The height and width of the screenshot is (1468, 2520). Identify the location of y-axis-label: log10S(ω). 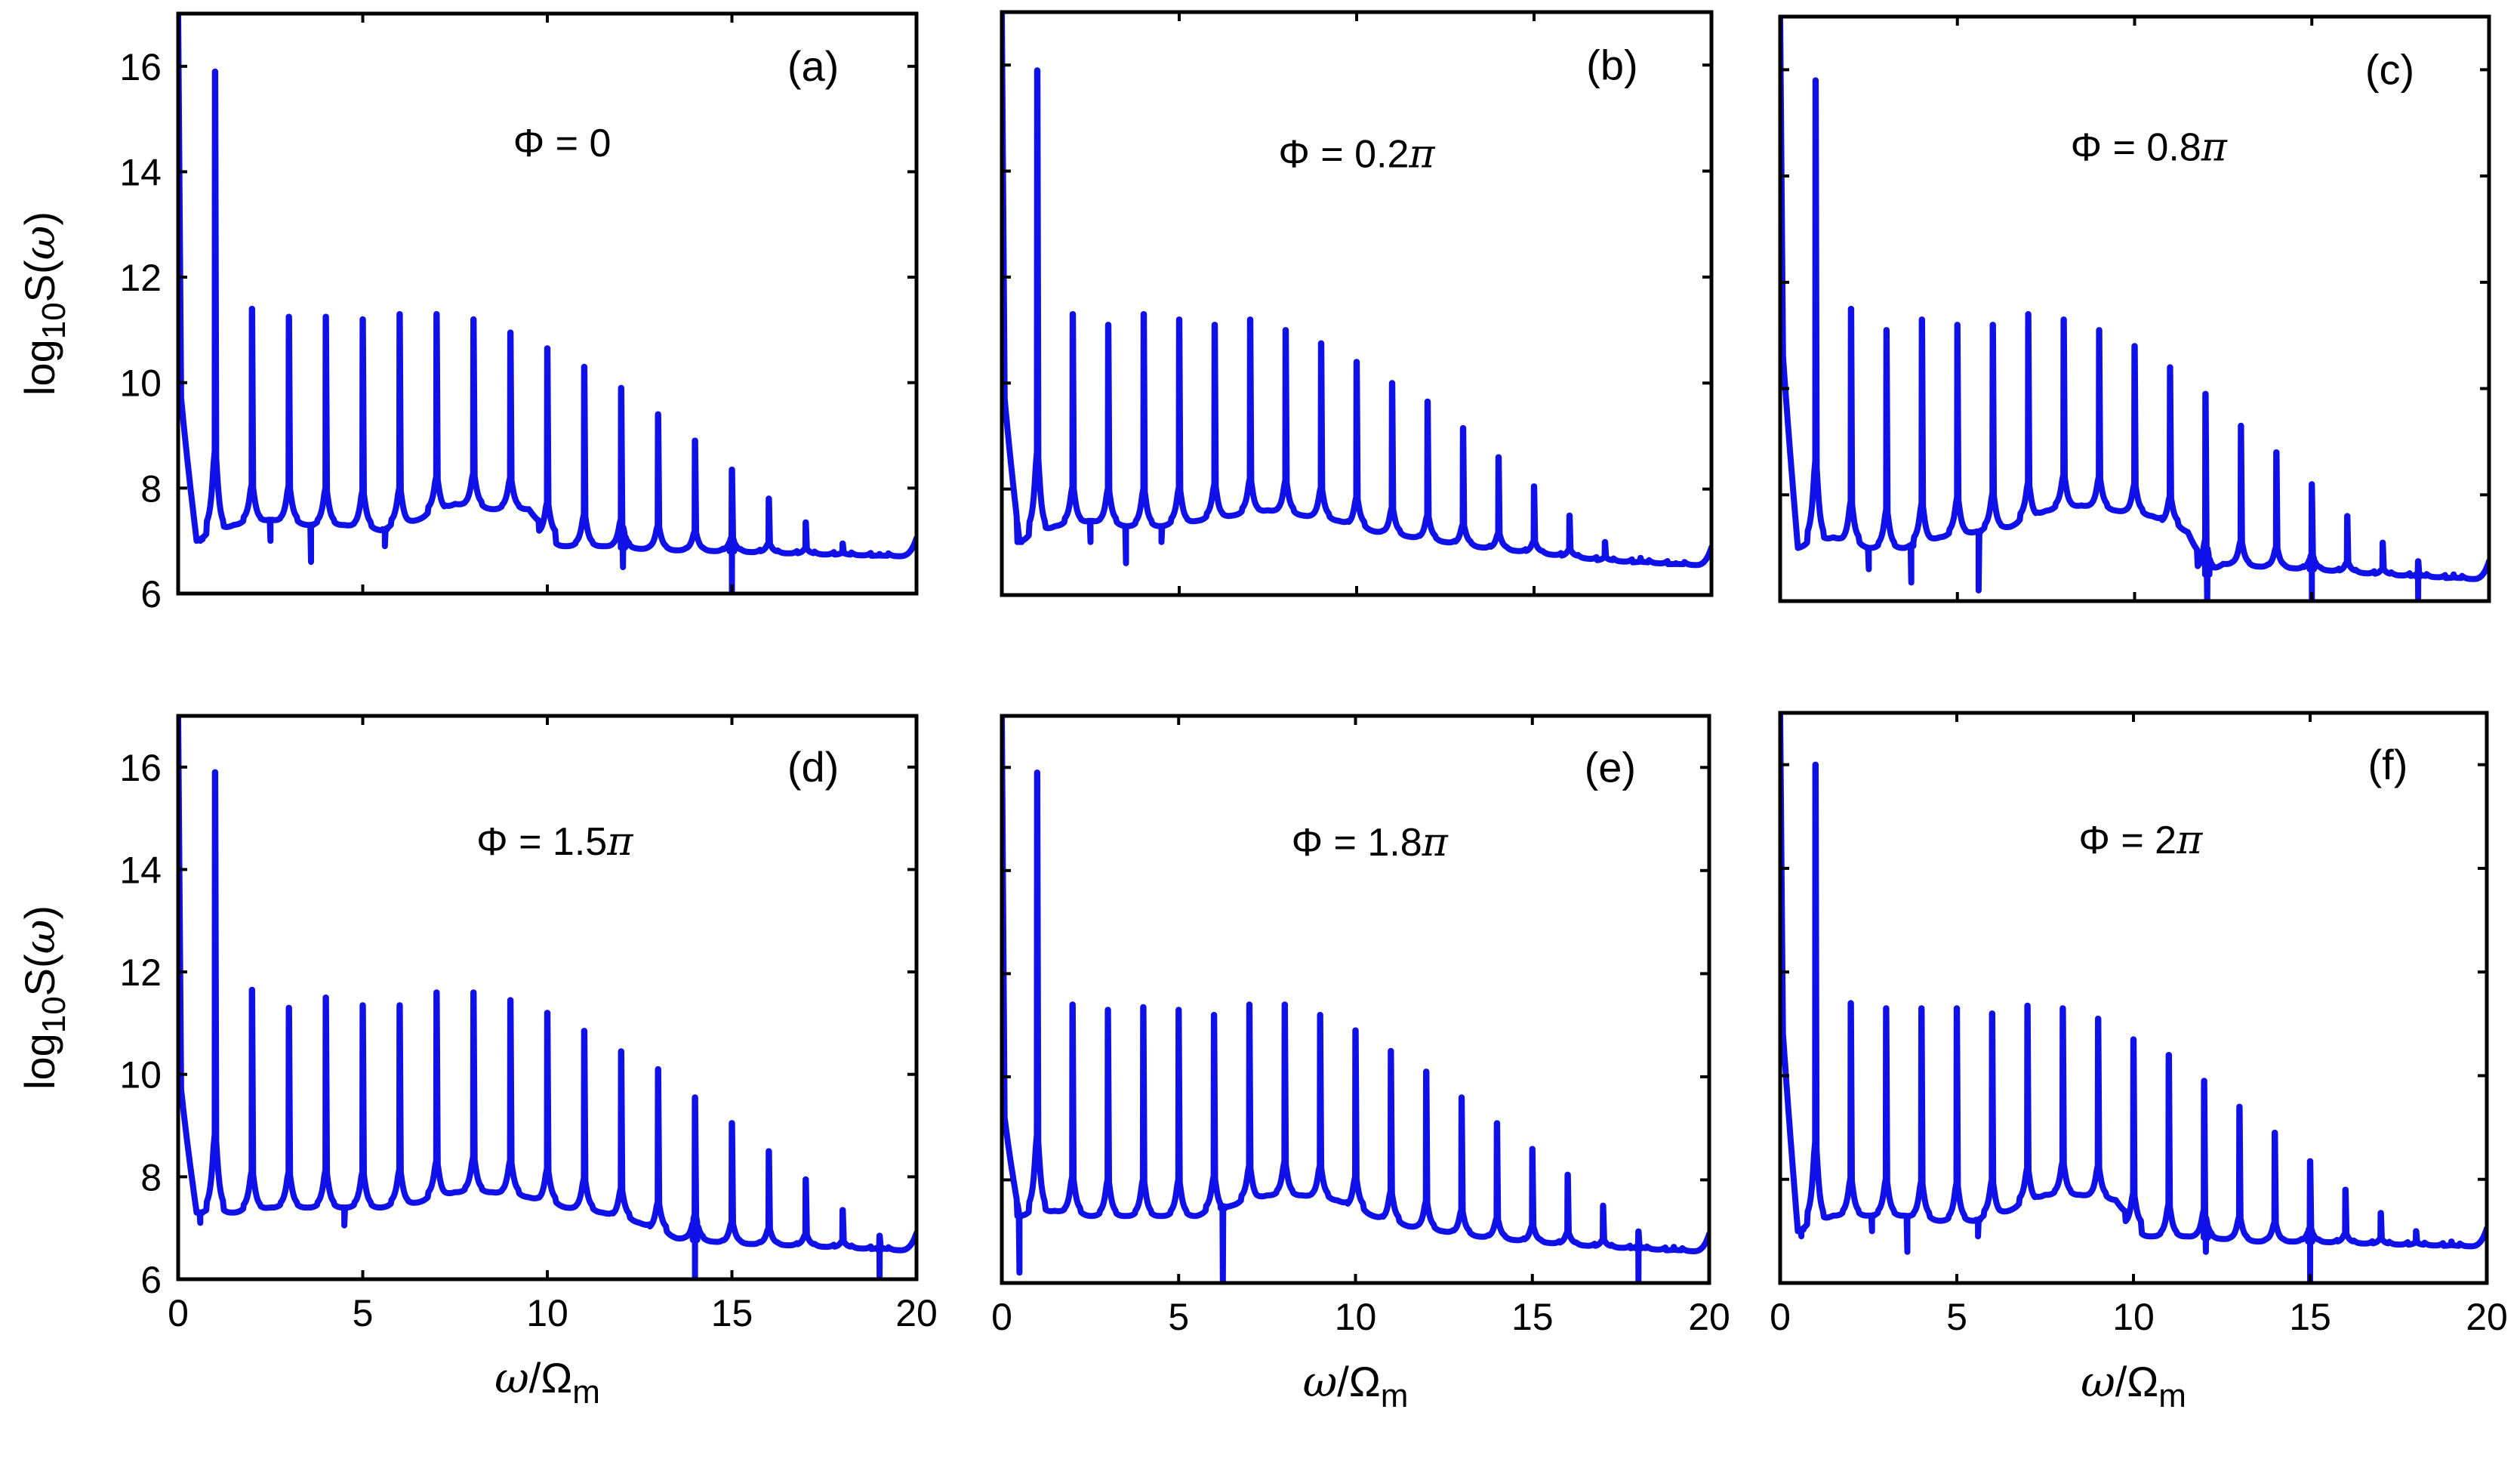
(44, 997).